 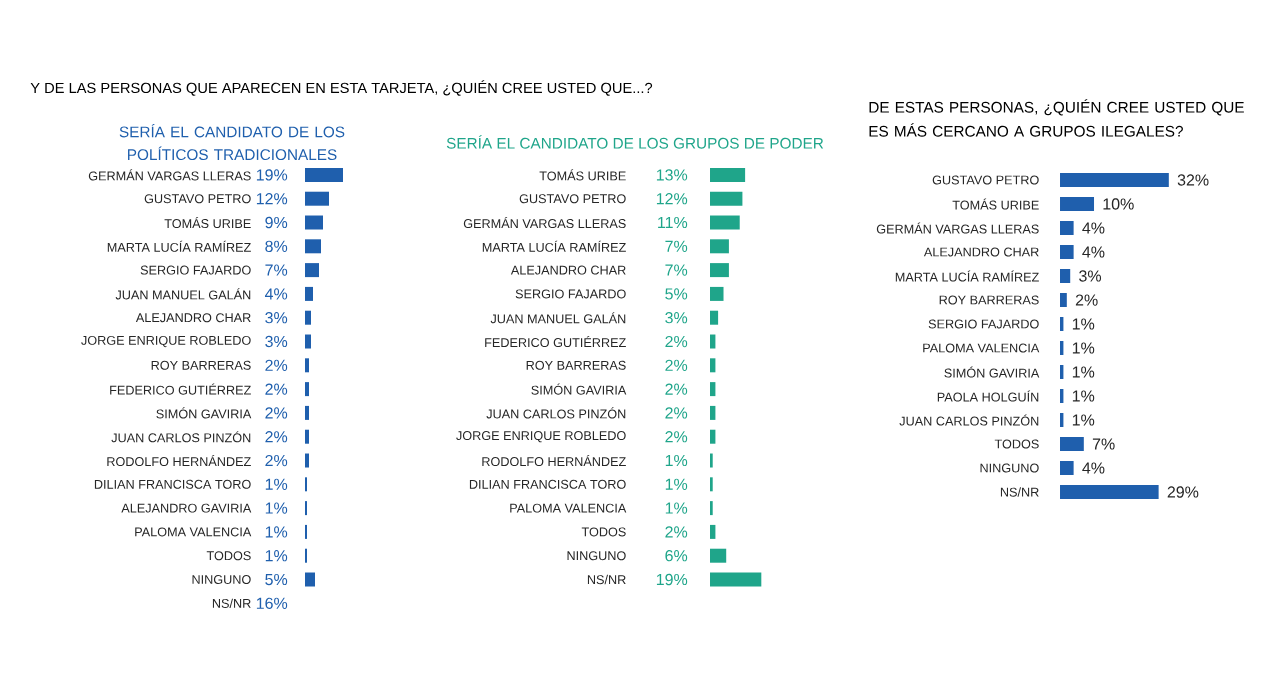 What do you see at coordinates (554, 460) in the screenshot?
I see `y-tick-label: RODOLFO HERNÁNDEZ` at bounding box center [554, 460].